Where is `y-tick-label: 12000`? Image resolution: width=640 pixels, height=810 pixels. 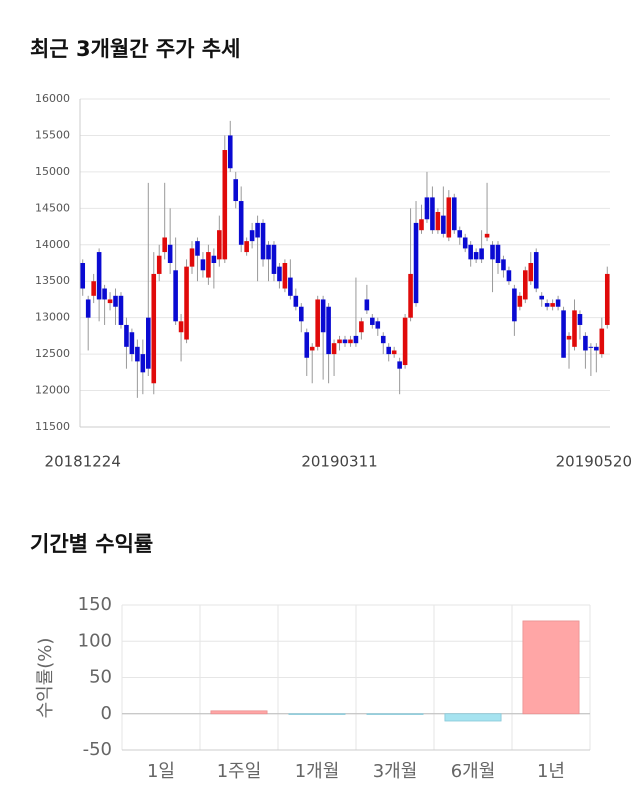 y-tick-label: 12000 is located at coordinates (52, 390).